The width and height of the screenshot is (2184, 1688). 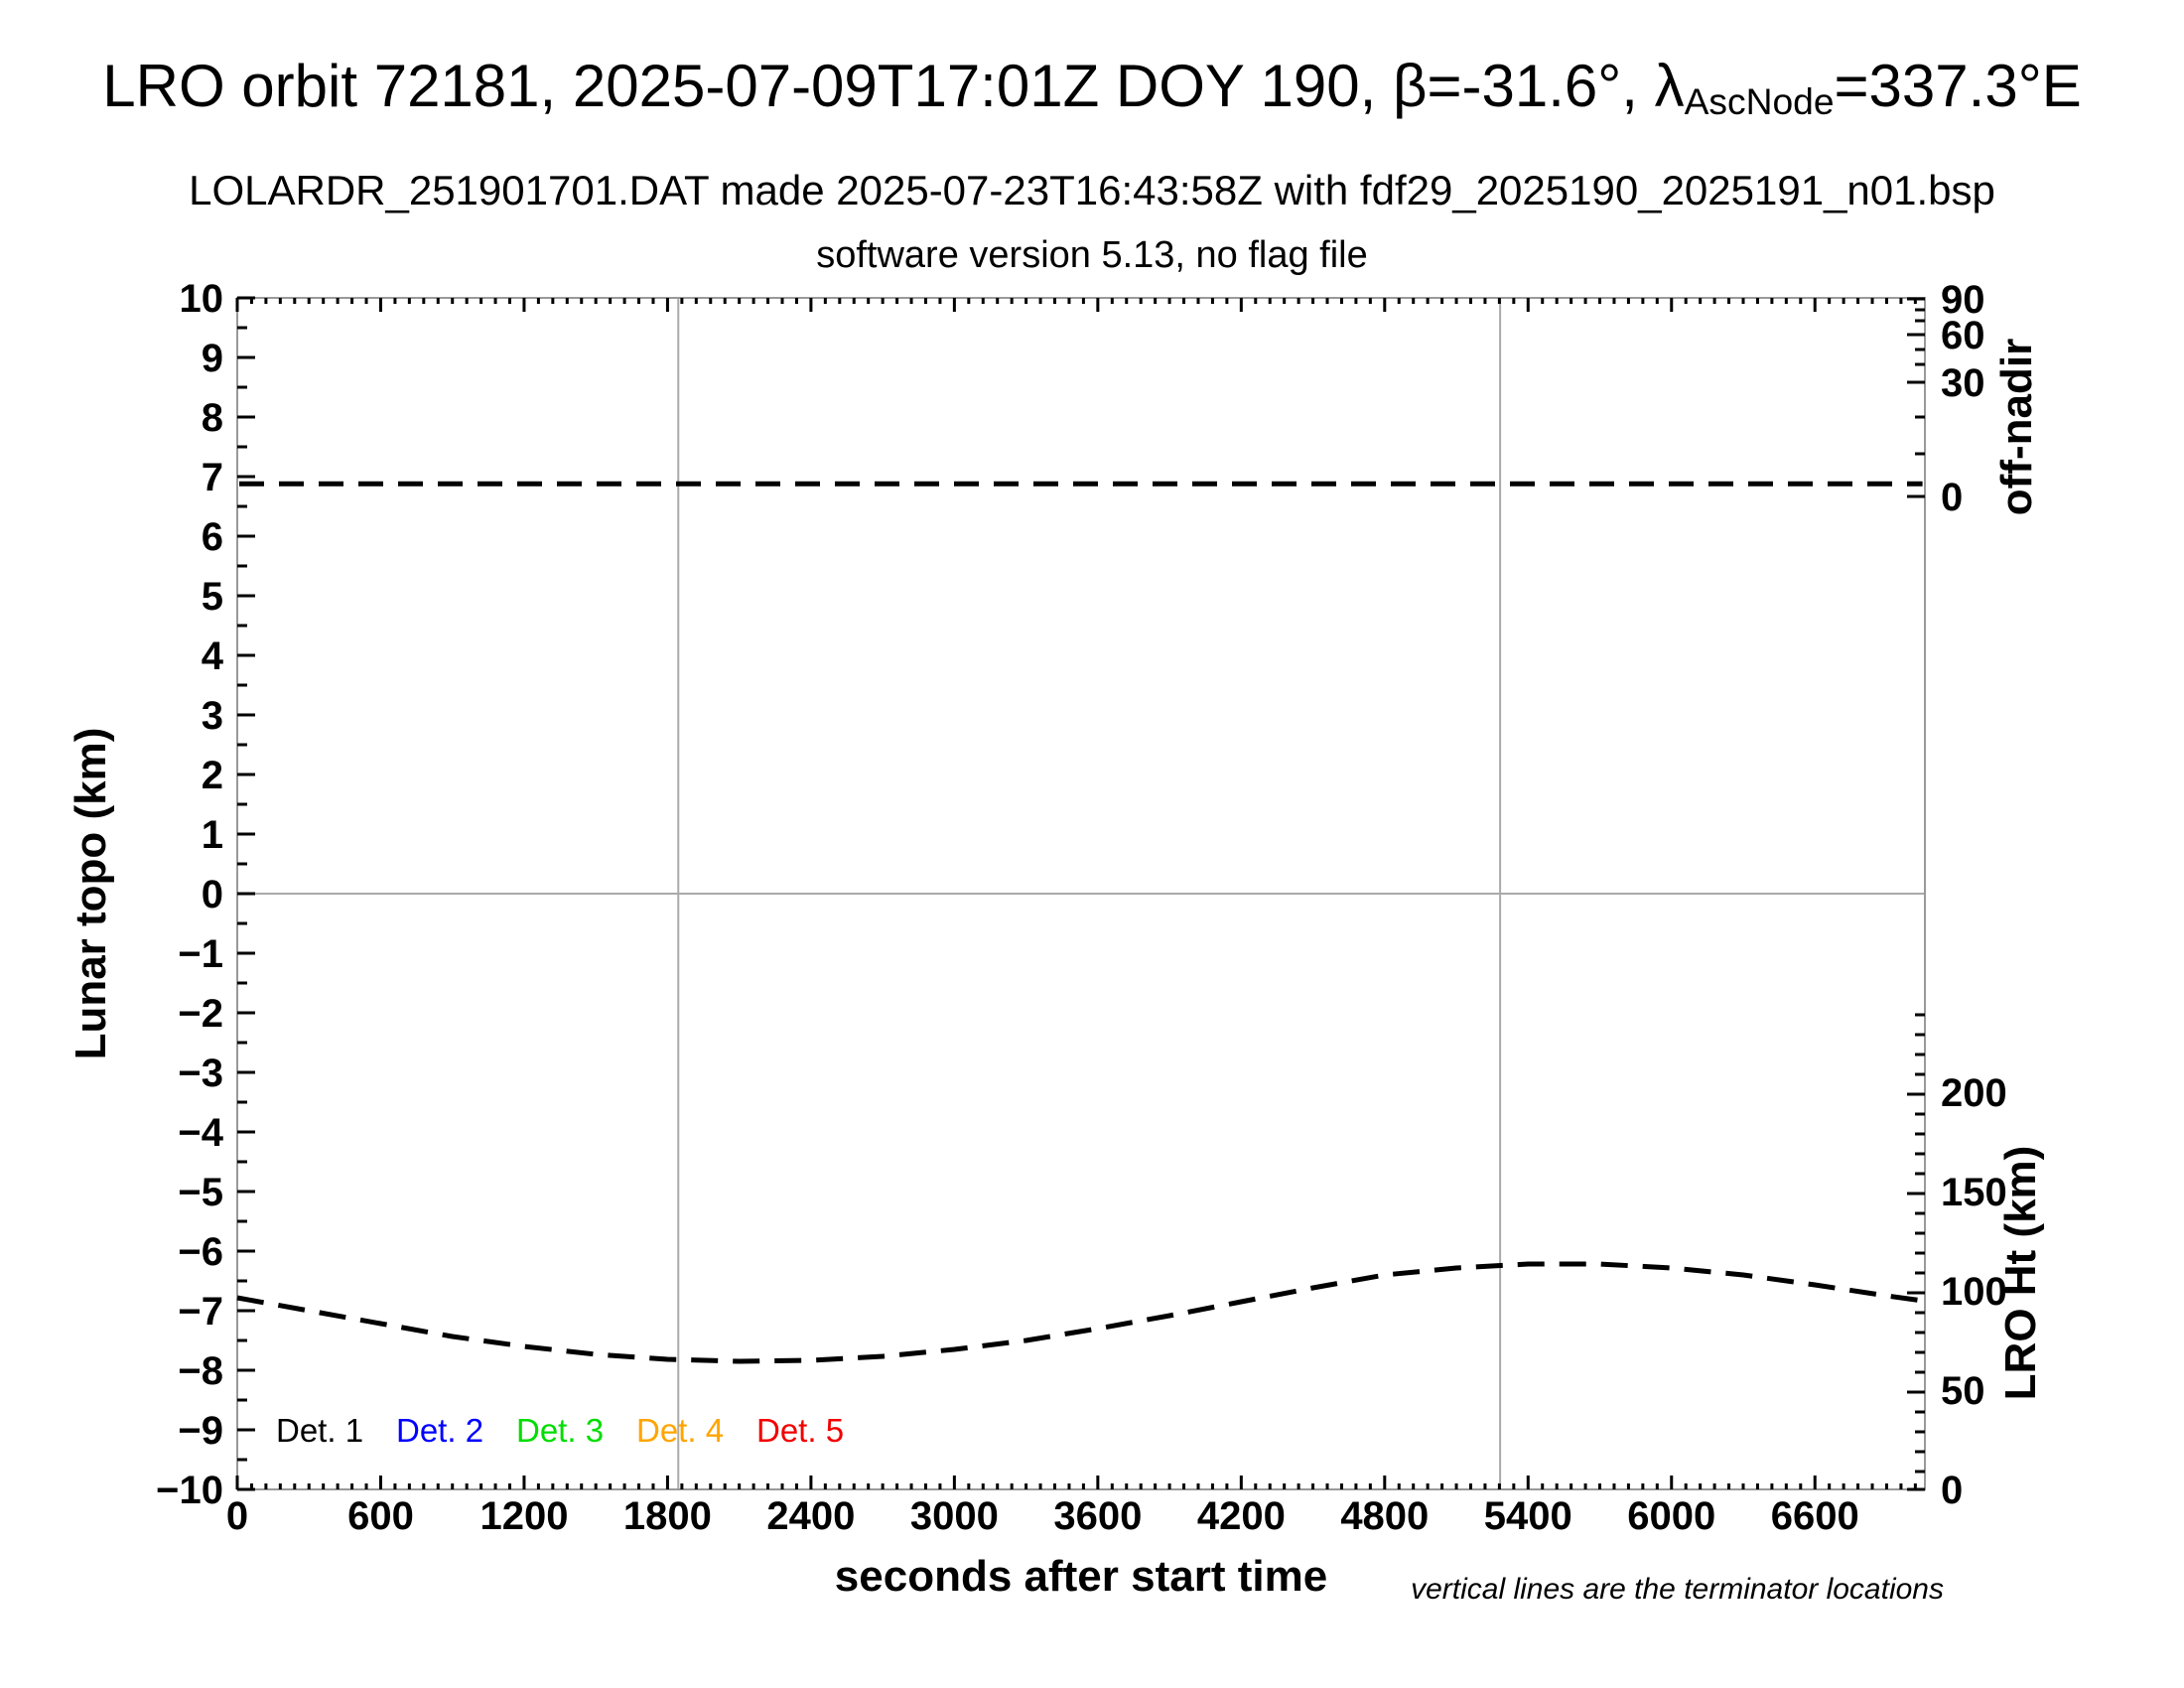 I want to click on x-tick-label: 6000, so click(x=1671, y=1516).